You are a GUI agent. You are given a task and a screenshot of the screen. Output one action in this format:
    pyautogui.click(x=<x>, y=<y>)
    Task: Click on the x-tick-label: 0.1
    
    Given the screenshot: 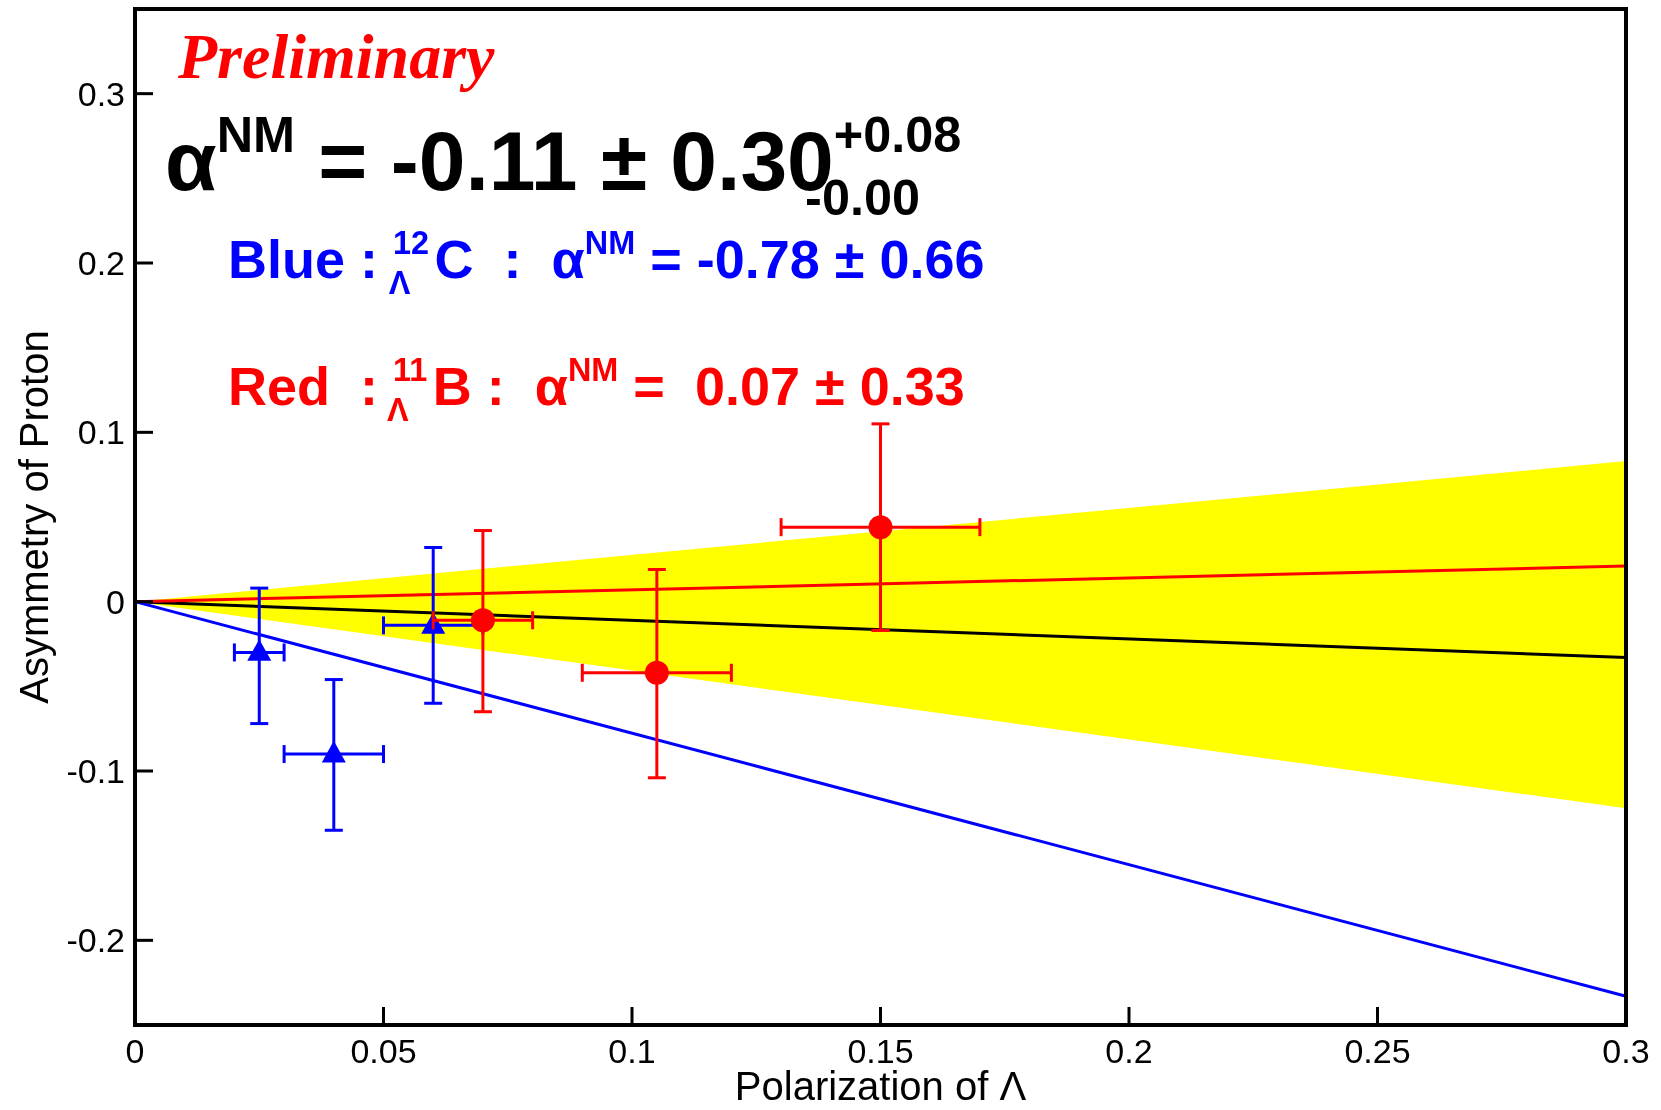 What is the action you would take?
    pyautogui.click(x=632, y=1051)
    